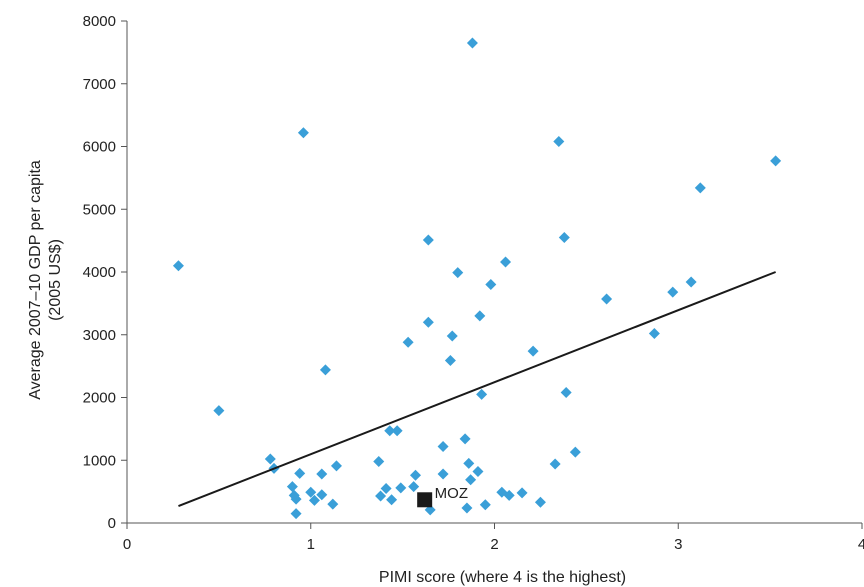 Image resolution: width=864 pixels, height=587 pixels. Describe the element at coordinates (861, 544) in the screenshot. I see `x-tick-label: 4` at that location.